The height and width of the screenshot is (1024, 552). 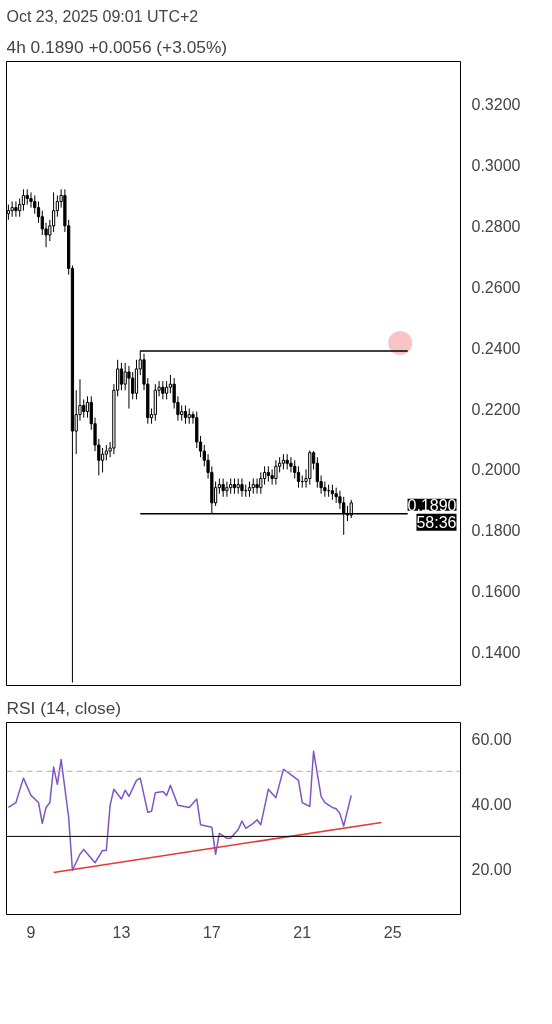 What do you see at coordinates (496, 470) in the screenshot?
I see `y-tick-label: 0.2000` at bounding box center [496, 470].